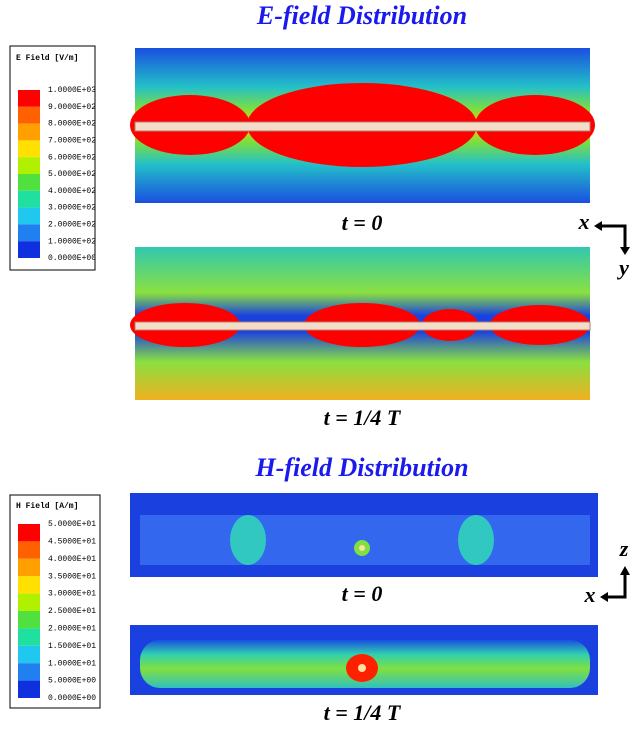 The height and width of the screenshot is (729, 642). Describe the element at coordinates (361, 15) in the screenshot. I see `e-title: E-field Distribution` at that location.